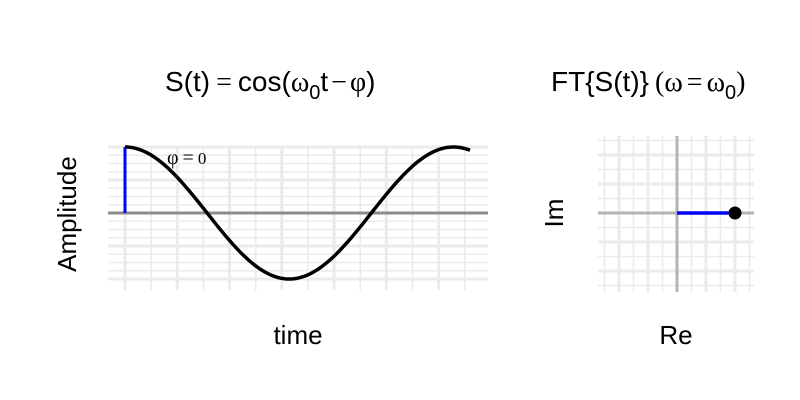 The image size is (800, 400). Describe the element at coordinates (270, 85) in the screenshot. I see `left-title: S(t) = cos(ω0t − φ)` at that location.